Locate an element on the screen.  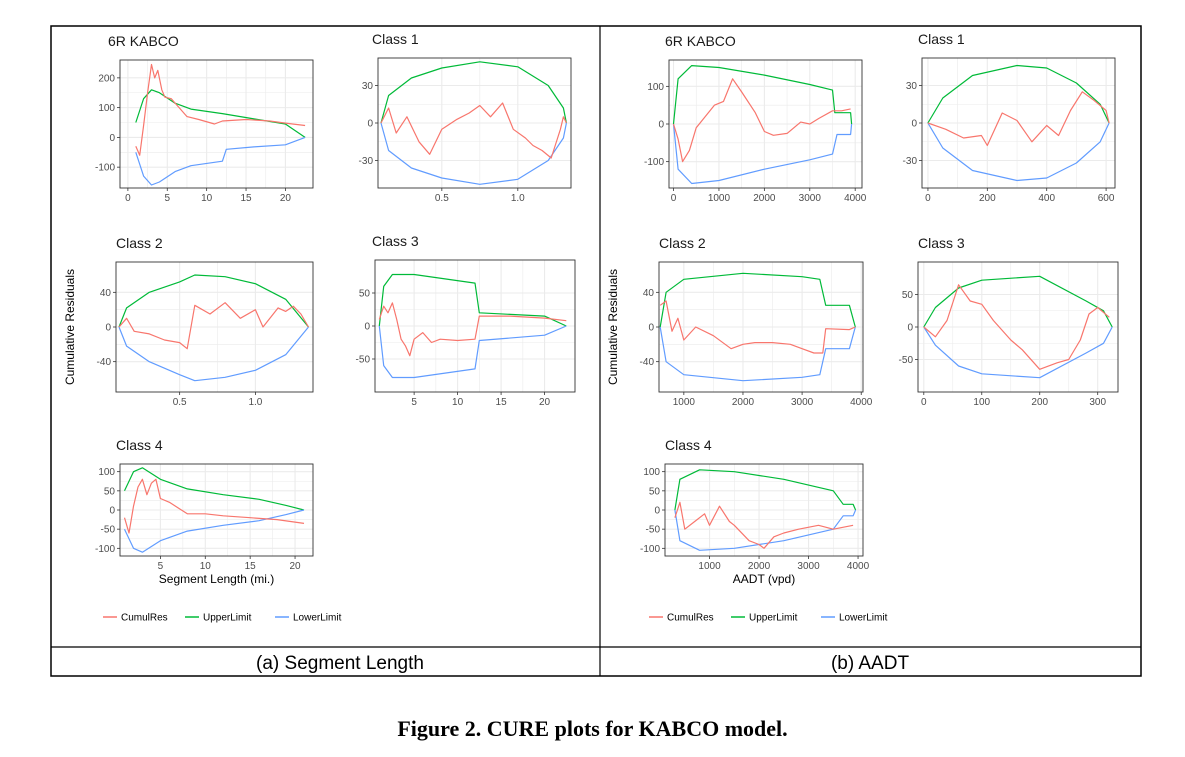
figure-caption: Figure 2. CURE plots for KABCO model. is located at coordinates (592, 728).